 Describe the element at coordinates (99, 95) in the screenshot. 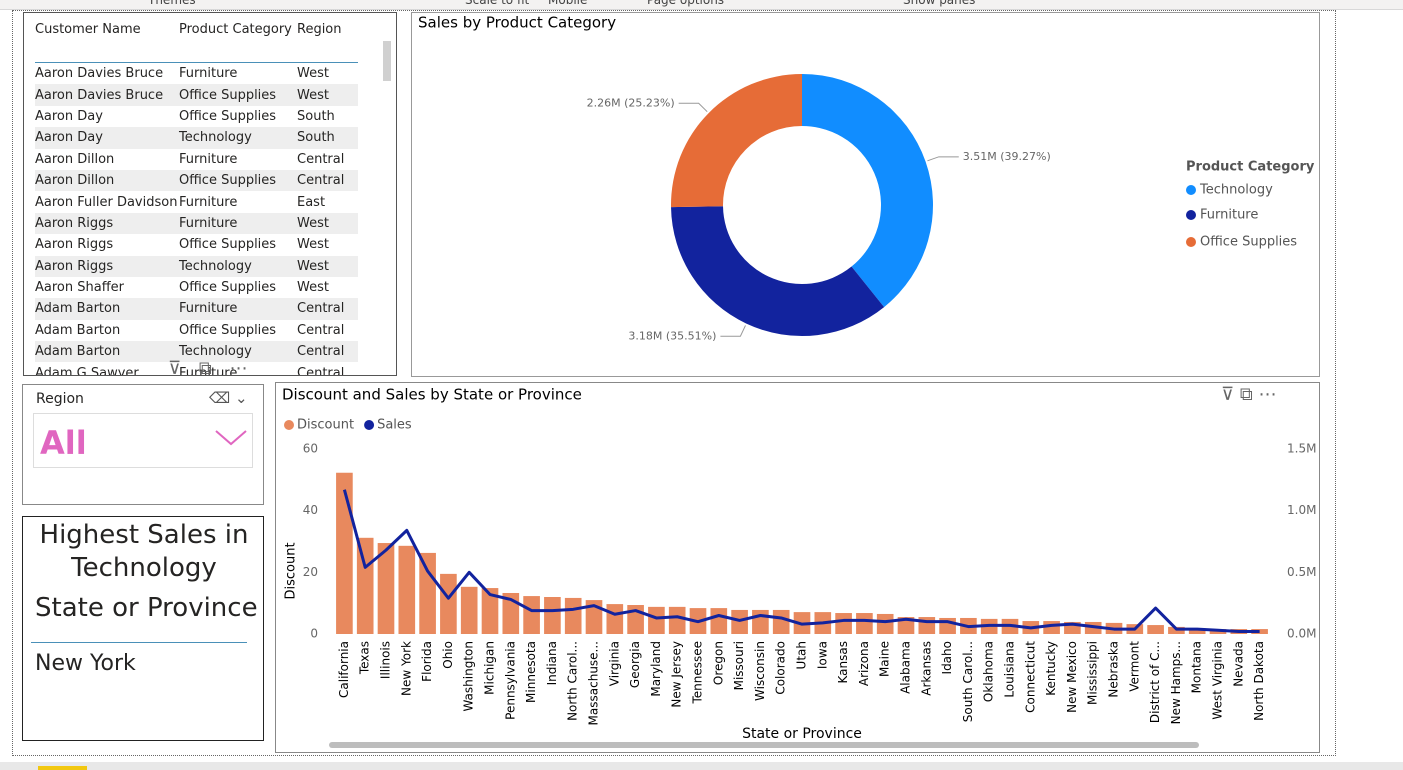

I see `table-cell: Aaron Davies Bruce` at that location.